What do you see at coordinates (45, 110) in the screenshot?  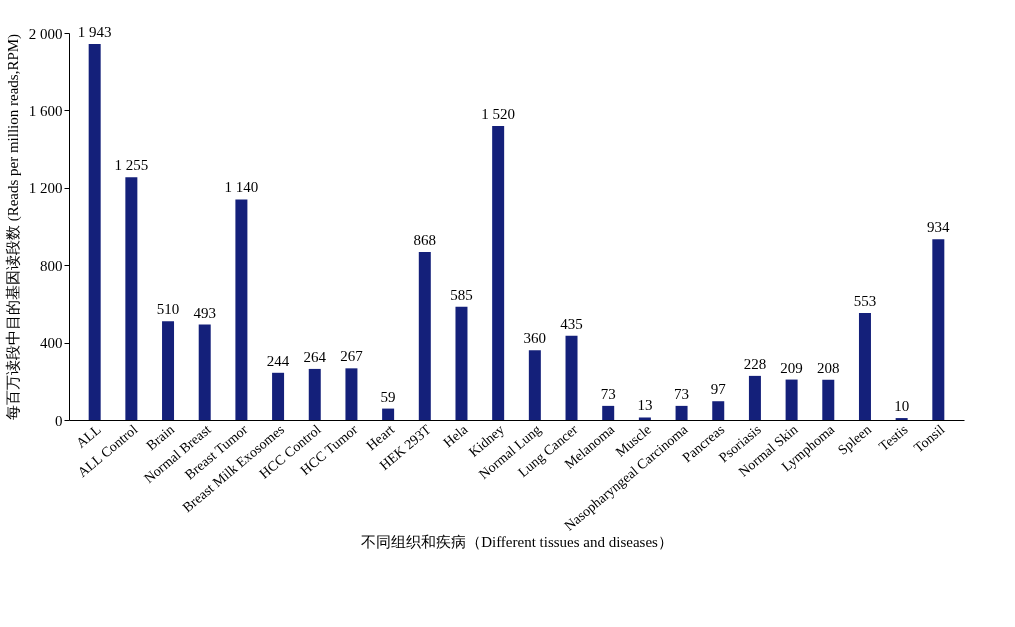 I see `y-tick-label: 1 600` at bounding box center [45, 110].